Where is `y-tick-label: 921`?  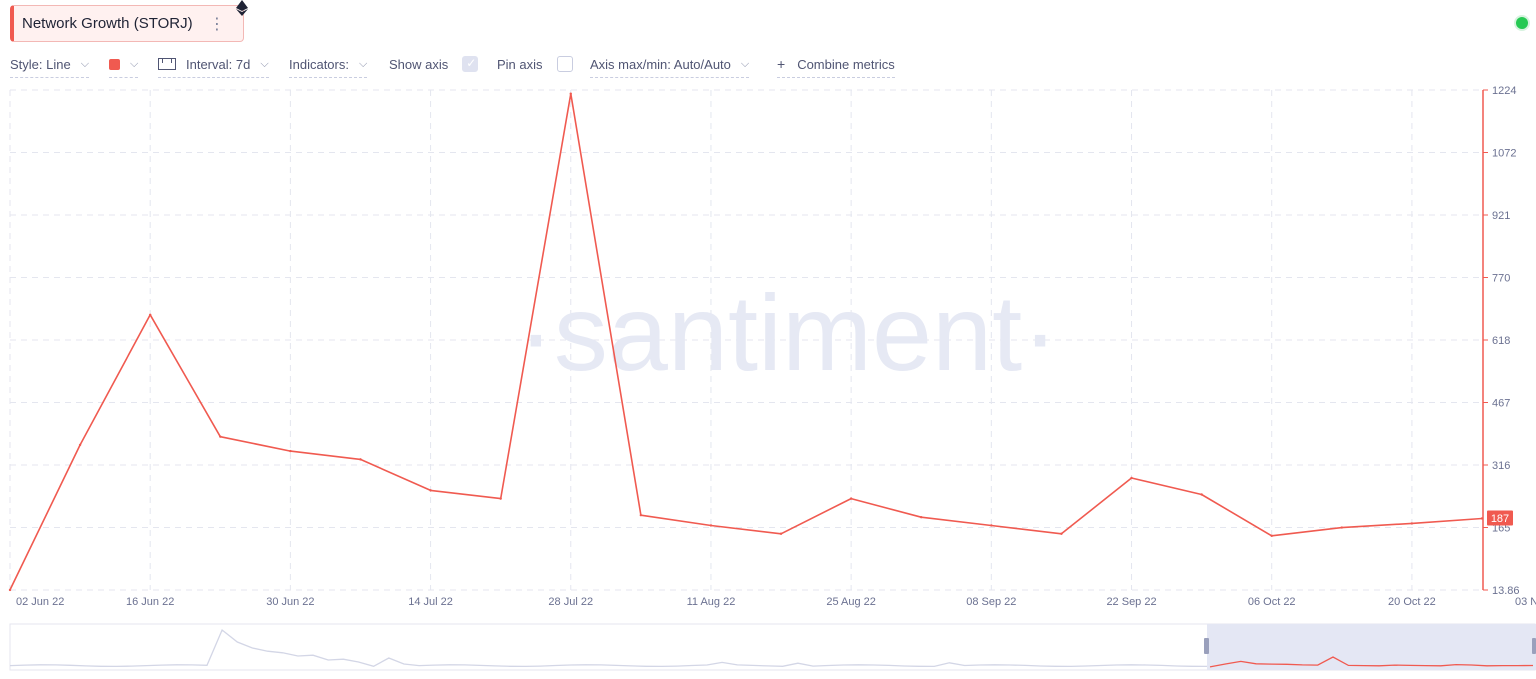 y-tick-label: 921 is located at coordinates (1501, 216).